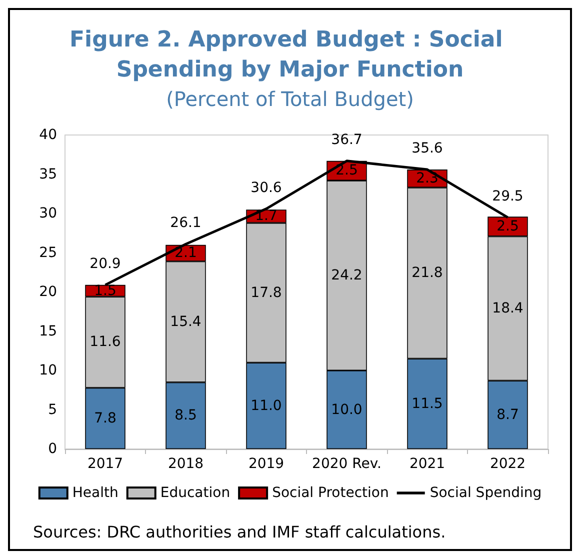  I want to click on data-label: 11.0, so click(266, 406).